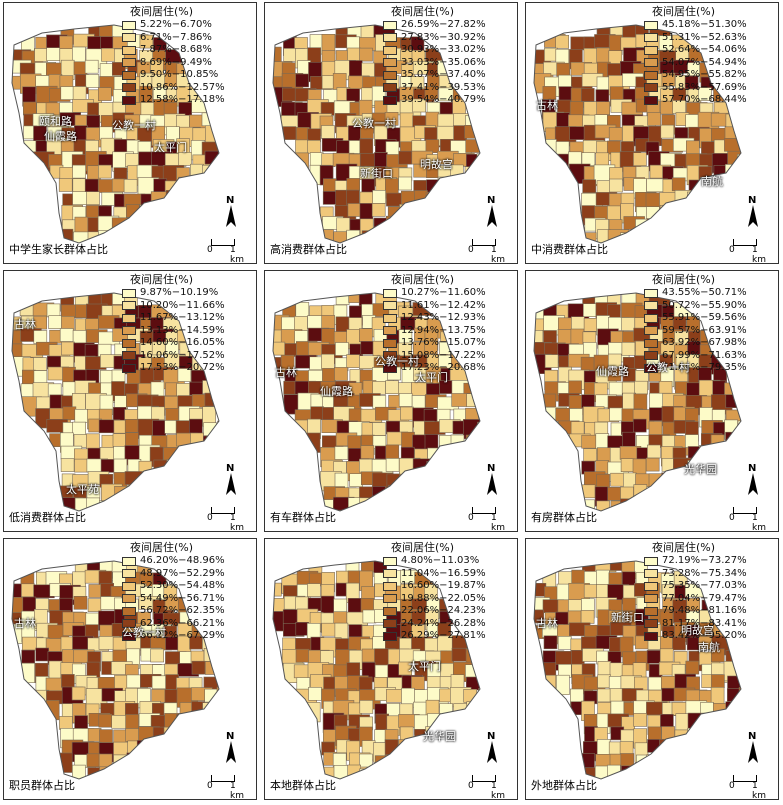  Describe the element at coordinates (115, 402) in the screenshot. I see `district-map` at that location.